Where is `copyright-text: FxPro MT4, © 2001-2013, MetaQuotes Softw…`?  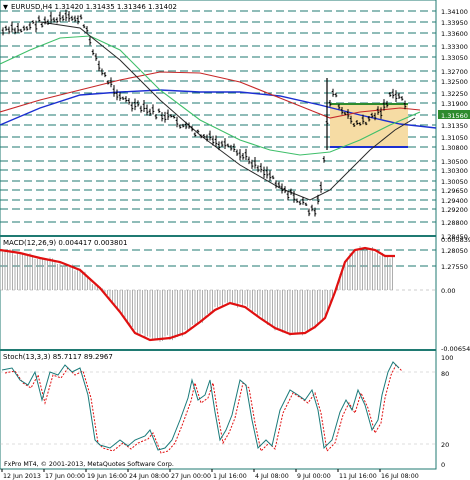 copyright-text: FxPro MT4, © 2001-2013, MetaQuotes Softw… is located at coordinates (89, 464).